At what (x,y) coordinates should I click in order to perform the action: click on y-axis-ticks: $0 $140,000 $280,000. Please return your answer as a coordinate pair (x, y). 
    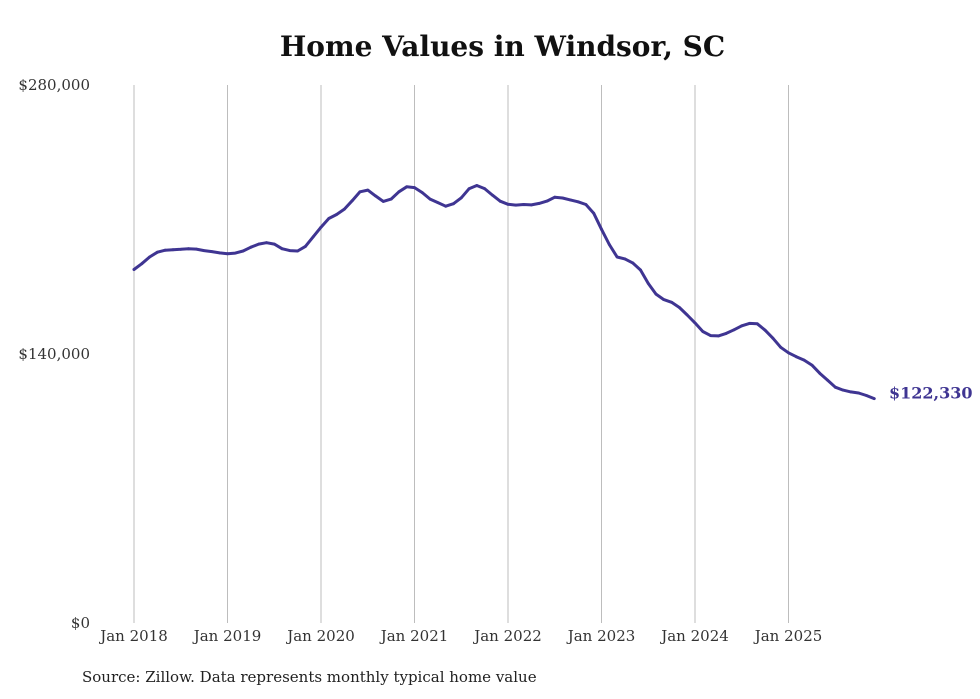
    Looking at the image, I should click on (54, 354).